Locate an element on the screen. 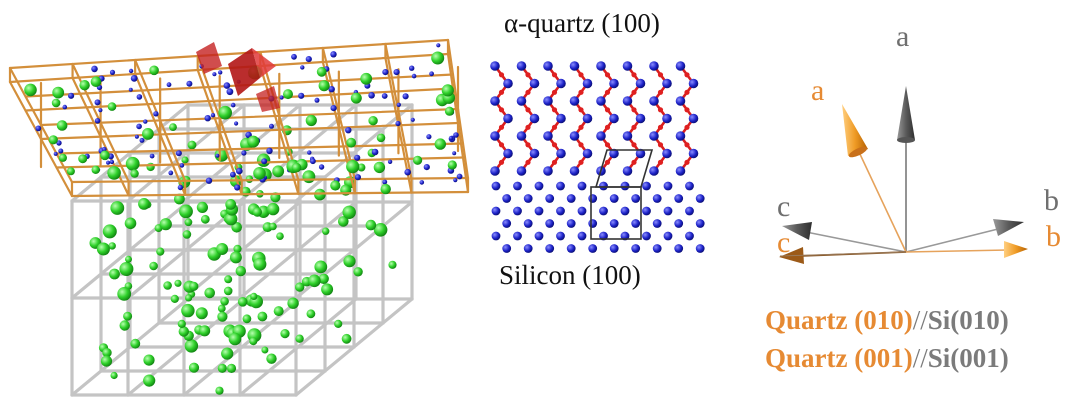 The image size is (1078, 413). quartz-axis-b-label: b is located at coordinates (1053, 236).